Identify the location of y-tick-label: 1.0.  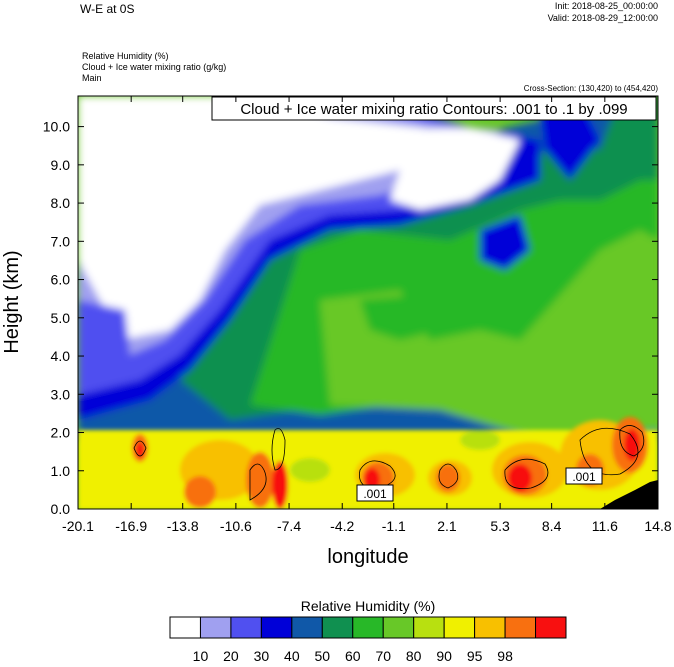
(61, 471).